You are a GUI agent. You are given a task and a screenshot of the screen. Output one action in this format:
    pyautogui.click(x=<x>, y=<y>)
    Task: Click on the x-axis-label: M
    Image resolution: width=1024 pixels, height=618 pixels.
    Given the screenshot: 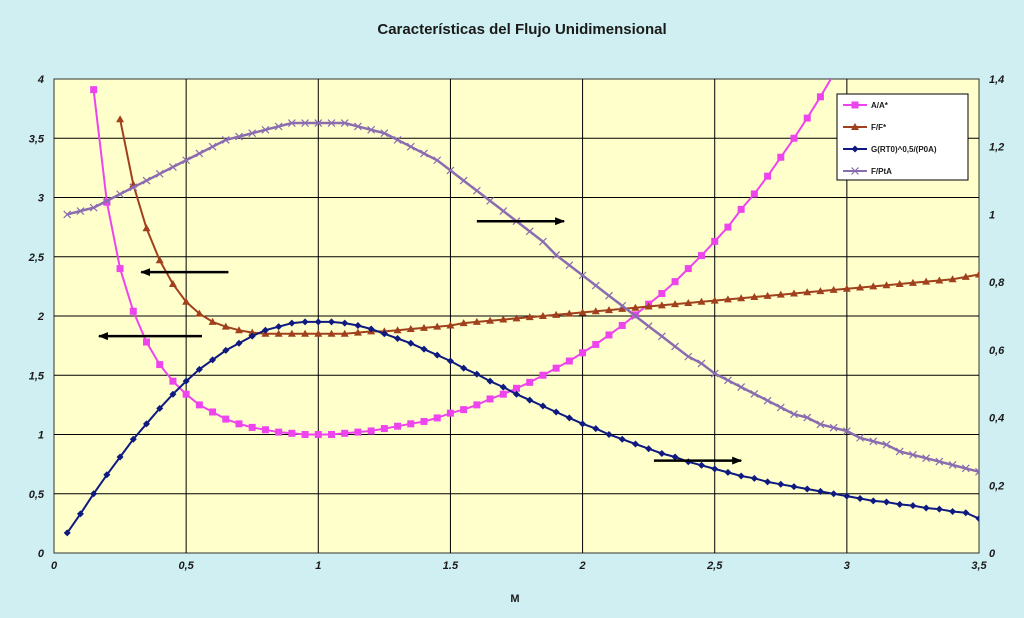 What is the action you would take?
    pyautogui.click(x=514, y=599)
    